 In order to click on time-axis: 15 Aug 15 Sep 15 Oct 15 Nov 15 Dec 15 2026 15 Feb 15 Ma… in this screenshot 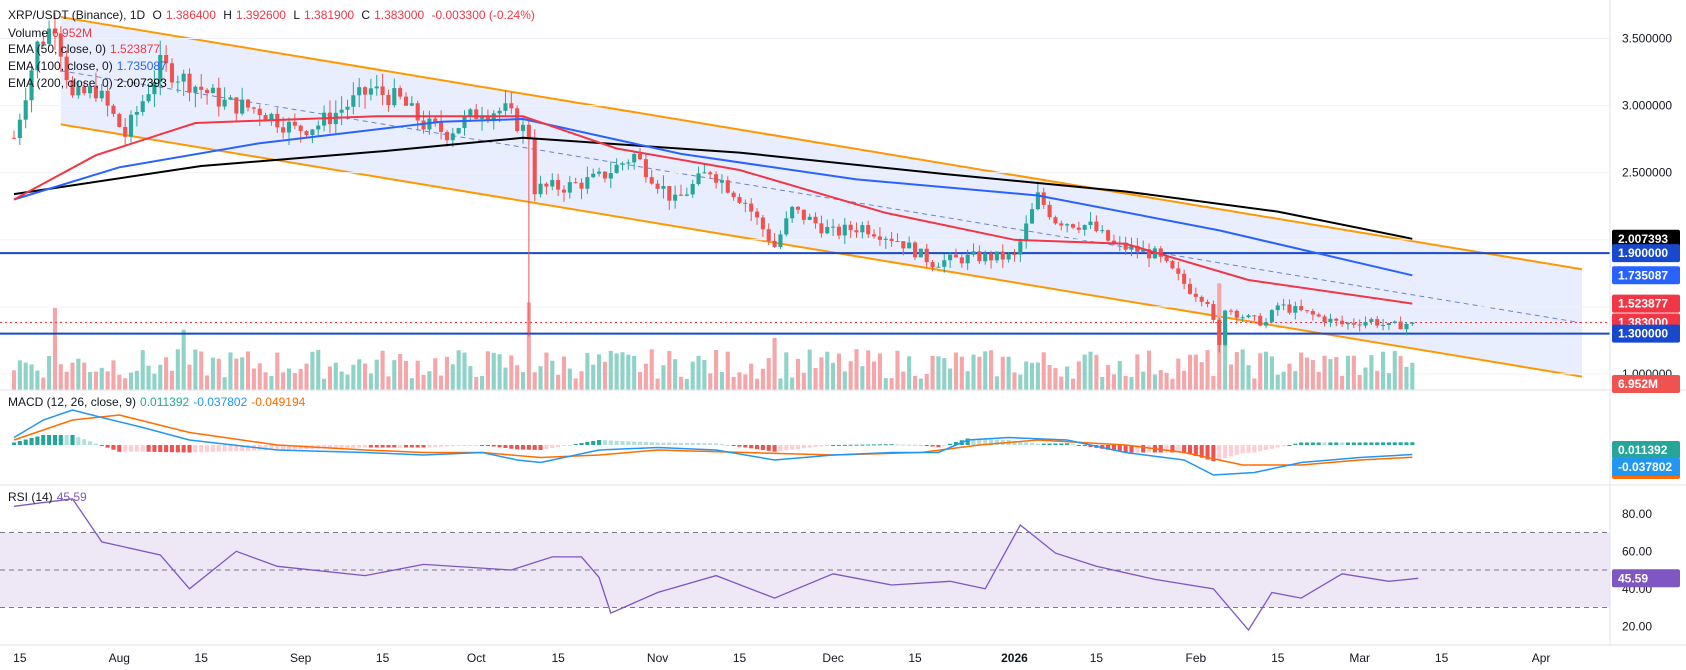, I will do `click(843, 654)`.